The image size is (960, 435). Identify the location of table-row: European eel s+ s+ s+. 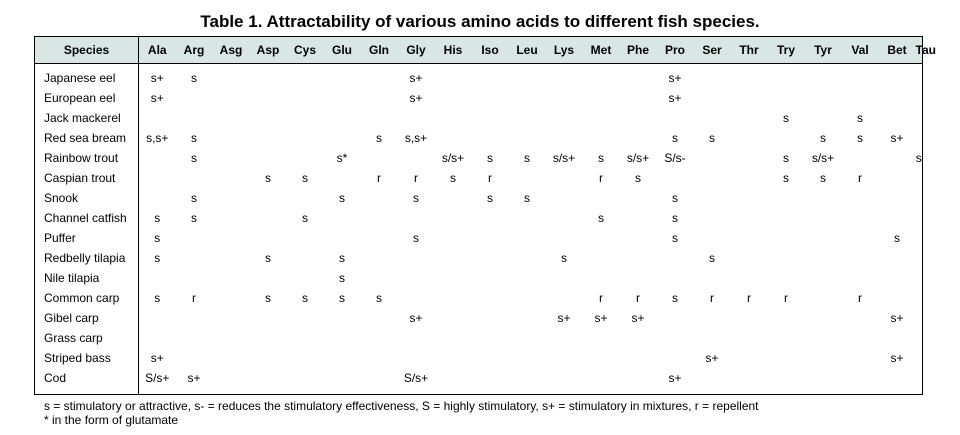
(478, 98).